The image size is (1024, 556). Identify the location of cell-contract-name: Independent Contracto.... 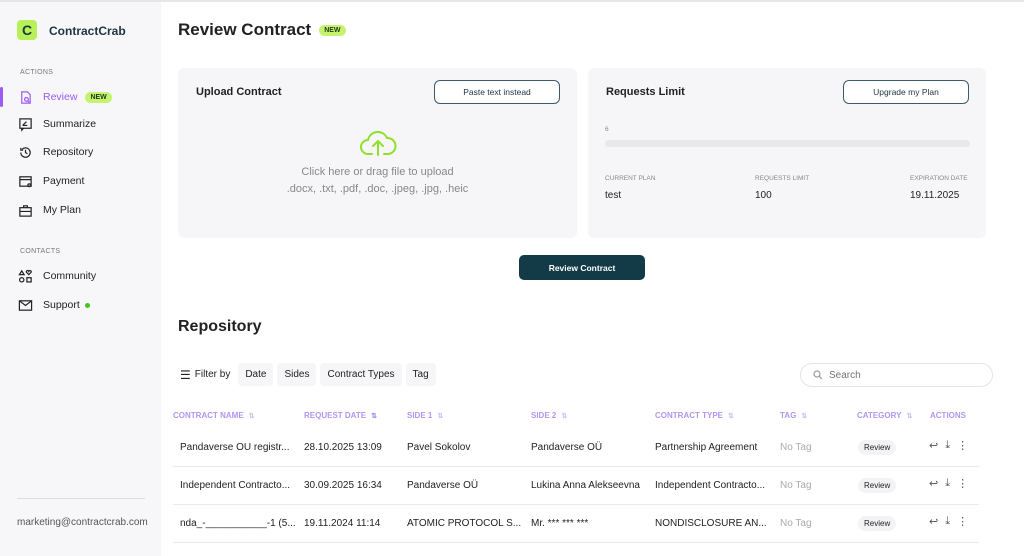
(235, 485).